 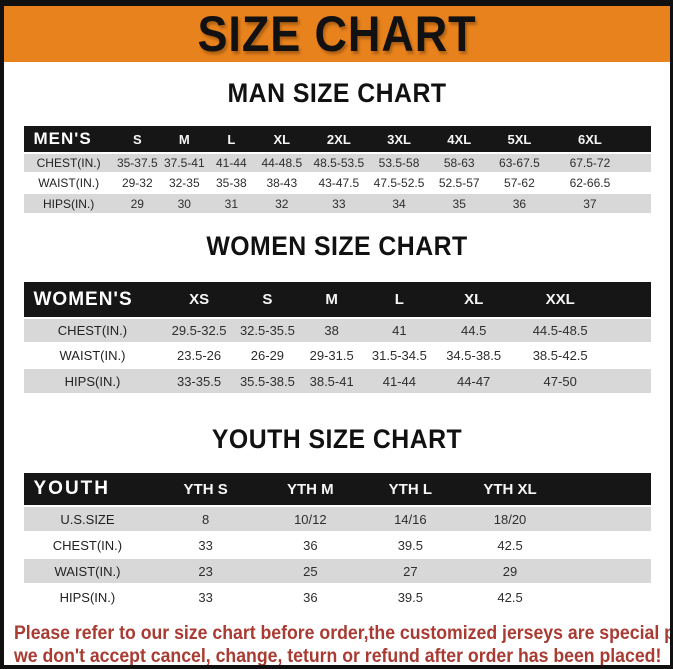 What do you see at coordinates (459, 163) in the screenshot?
I see `size-value: 58-63` at bounding box center [459, 163].